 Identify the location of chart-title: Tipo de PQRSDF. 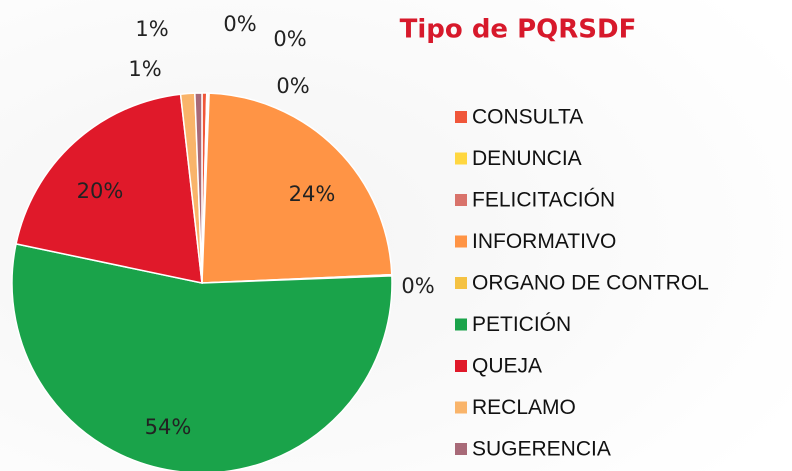
(518, 30).